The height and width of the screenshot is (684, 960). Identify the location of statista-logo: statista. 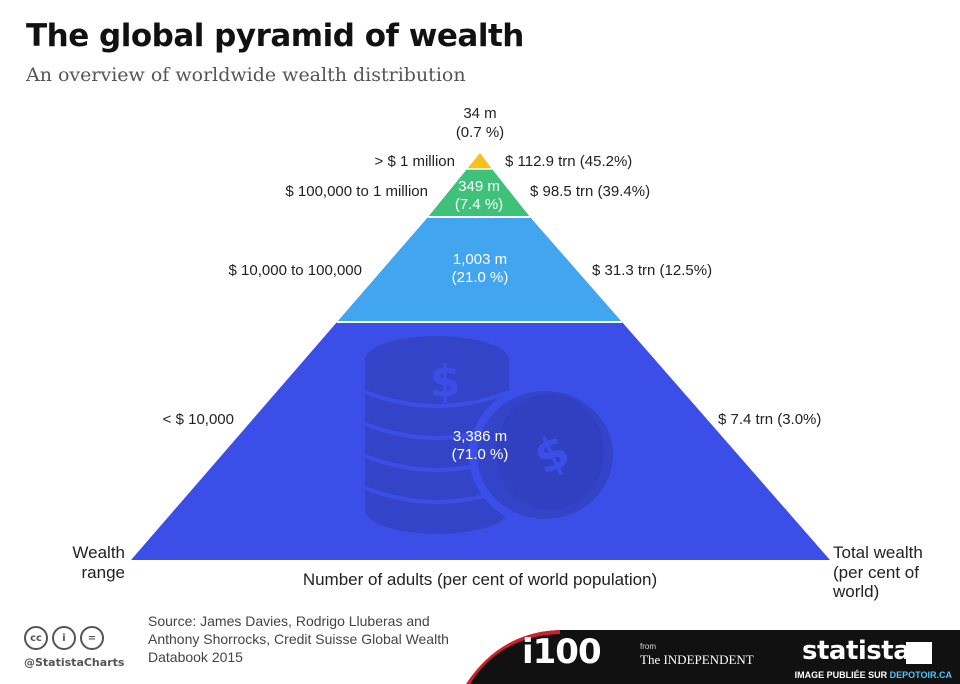
(856, 651).